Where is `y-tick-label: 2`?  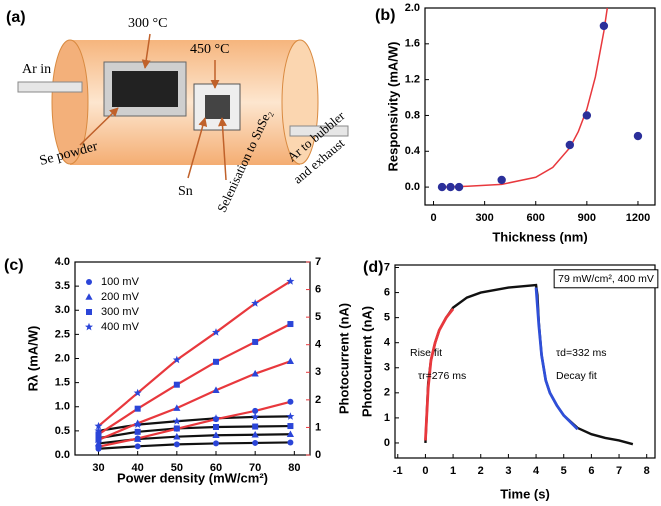
y-tick-label: 2 is located at coordinates (387, 393).